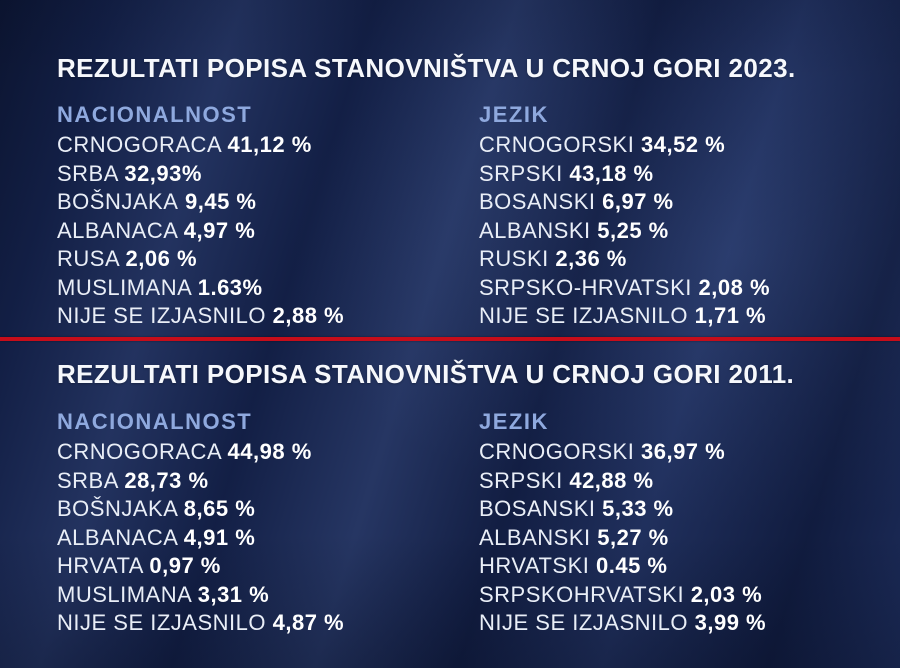 The height and width of the screenshot is (668, 900). I want to click on stat-row: BOSANSKI 6,97 %, so click(624, 202).